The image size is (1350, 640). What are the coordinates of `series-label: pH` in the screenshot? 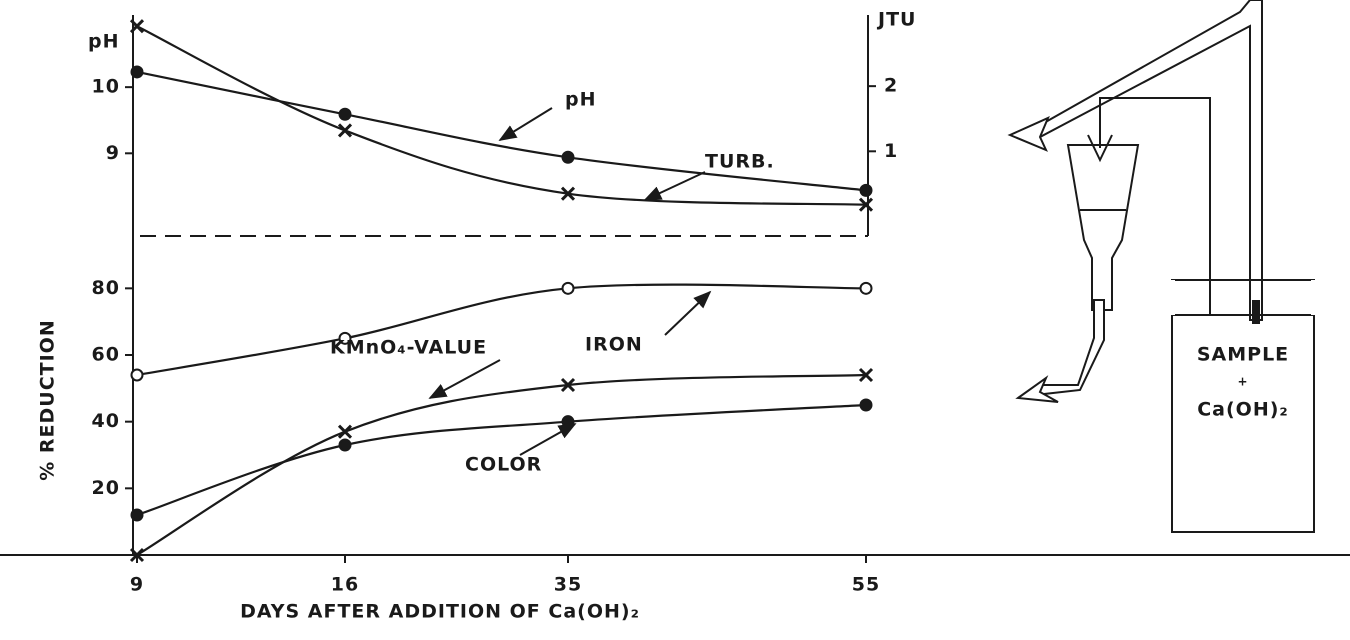 It's located at (581, 100).